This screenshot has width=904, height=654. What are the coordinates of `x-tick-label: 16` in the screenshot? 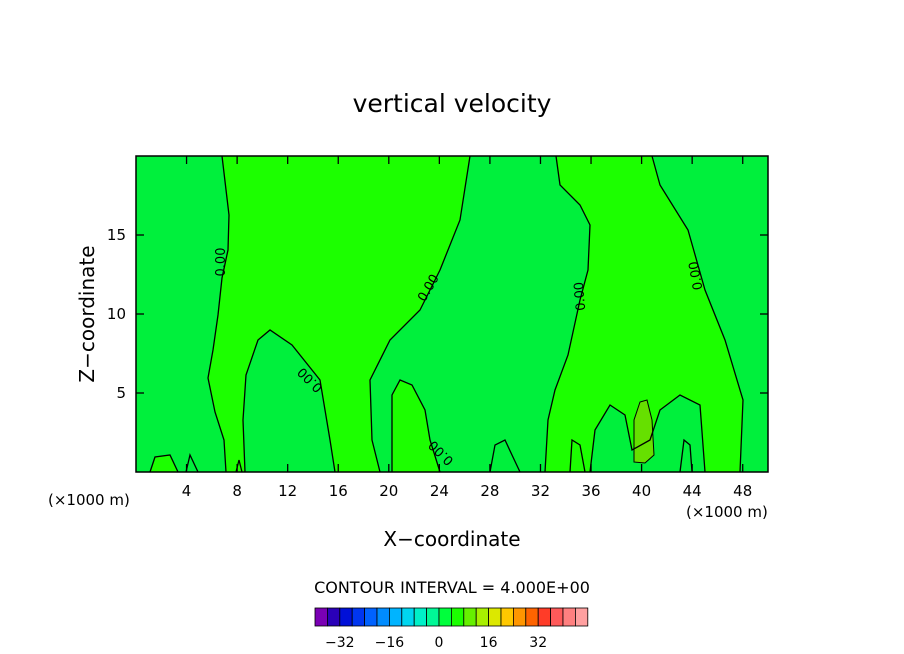 It's located at (338, 491).